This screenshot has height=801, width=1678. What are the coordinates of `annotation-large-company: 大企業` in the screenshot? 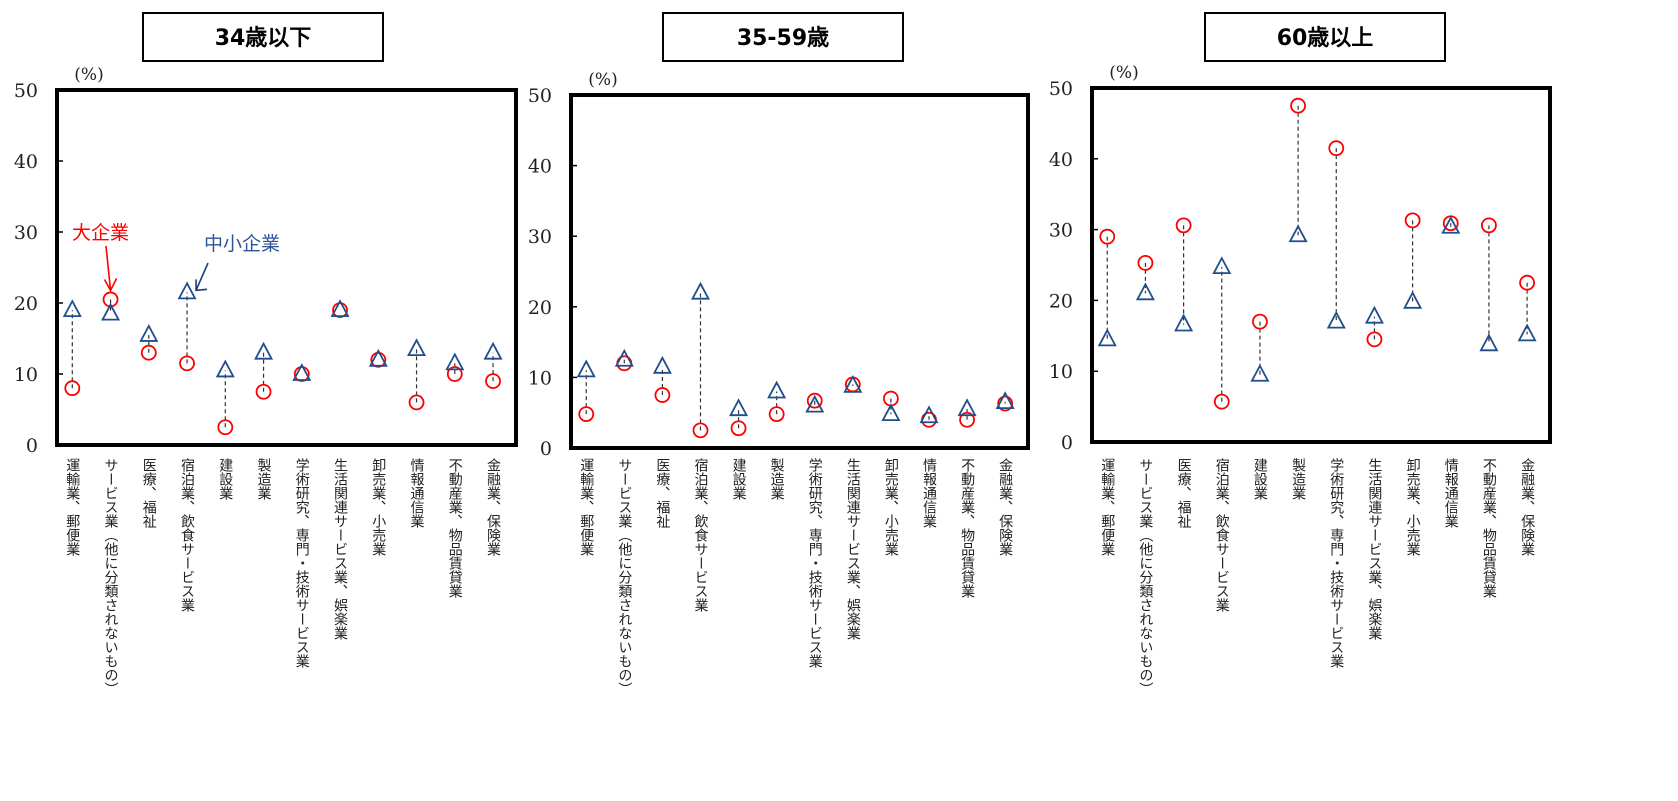 It's located at (100, 233).